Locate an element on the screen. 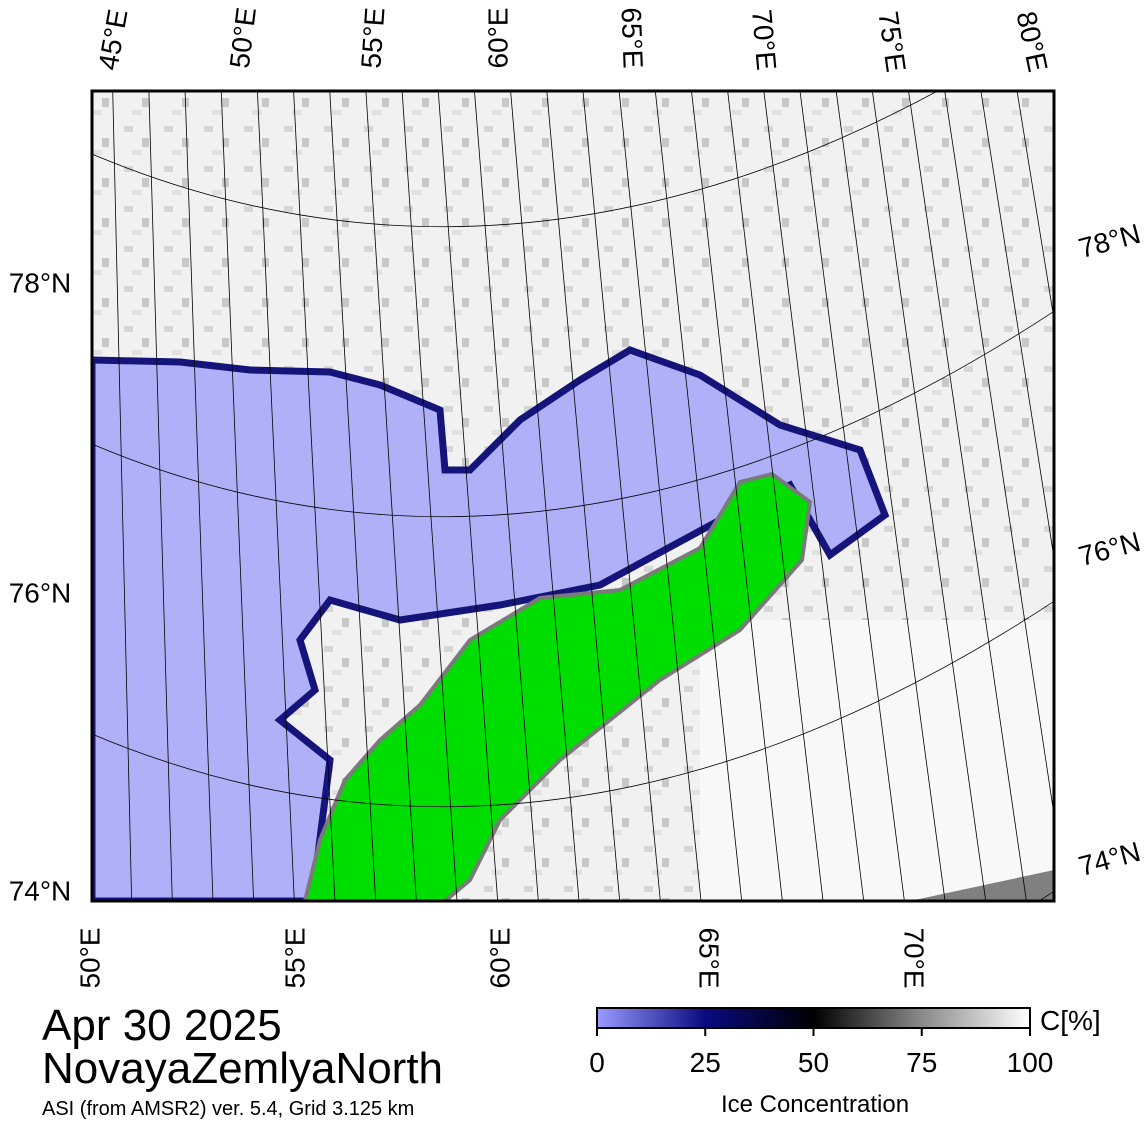 This screenshot has height=1128, width=1147. top-lon-label: 55°E is located at coordinates (372, 37).